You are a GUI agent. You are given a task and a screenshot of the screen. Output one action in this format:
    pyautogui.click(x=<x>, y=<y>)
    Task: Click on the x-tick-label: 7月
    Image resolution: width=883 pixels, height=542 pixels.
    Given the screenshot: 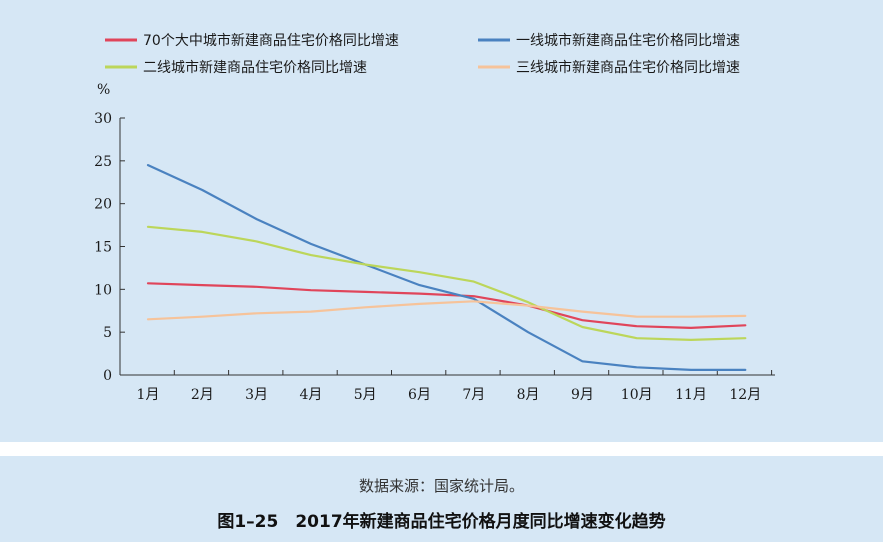 What is the action you would take?
    pyautogui.click(x=473, y=395)
    